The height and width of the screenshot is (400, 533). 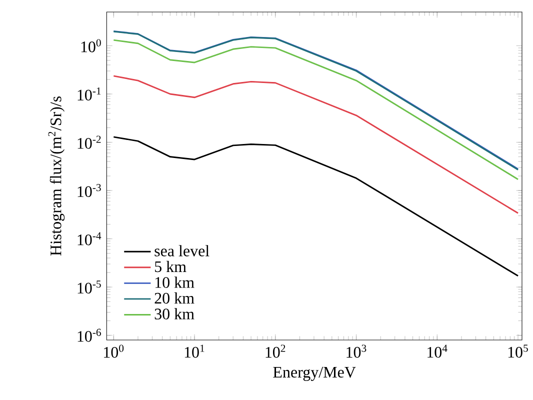 What do you see at coordinates (314, 373) in the screenshot?
I see `x-axis-title: Energy/MeV` at bounding box center [314, 373].